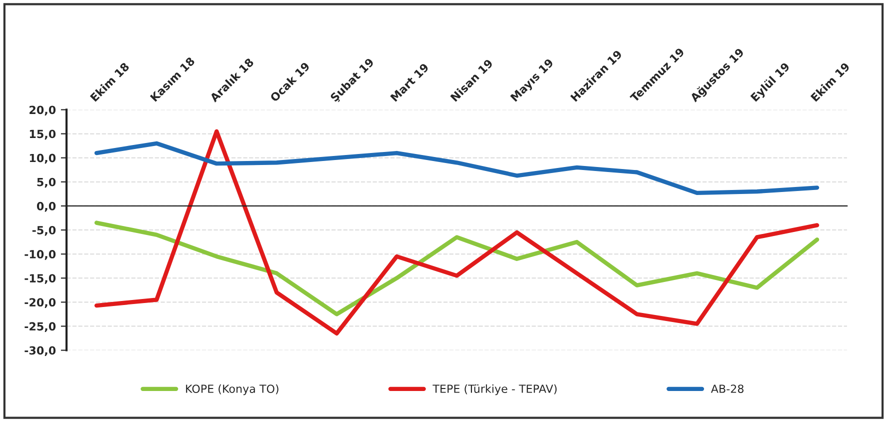  I want to click on y-tick-label: 15,0, so click(43, 135).